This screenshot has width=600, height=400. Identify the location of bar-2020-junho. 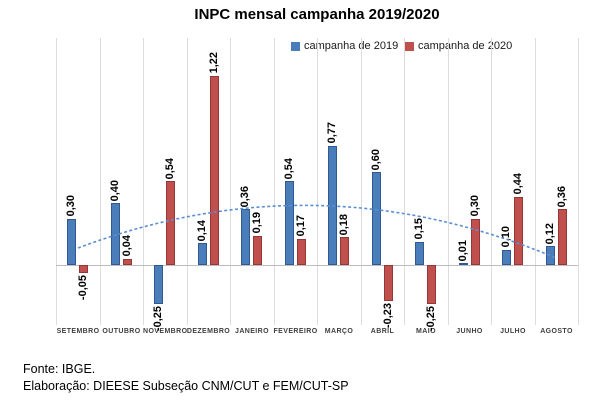
(475, 241).